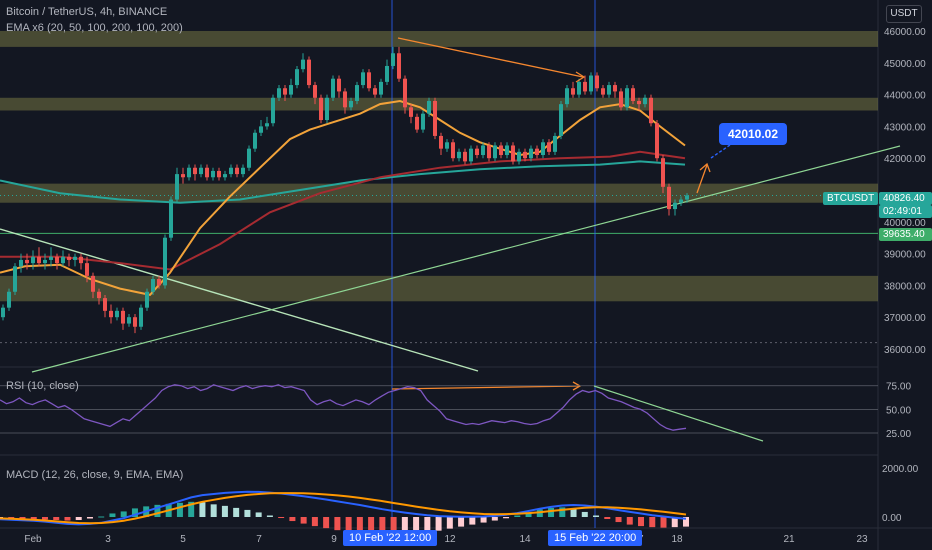 The image size is (932, 550). I want to click on currency-button: USDT, so click(904, 14).